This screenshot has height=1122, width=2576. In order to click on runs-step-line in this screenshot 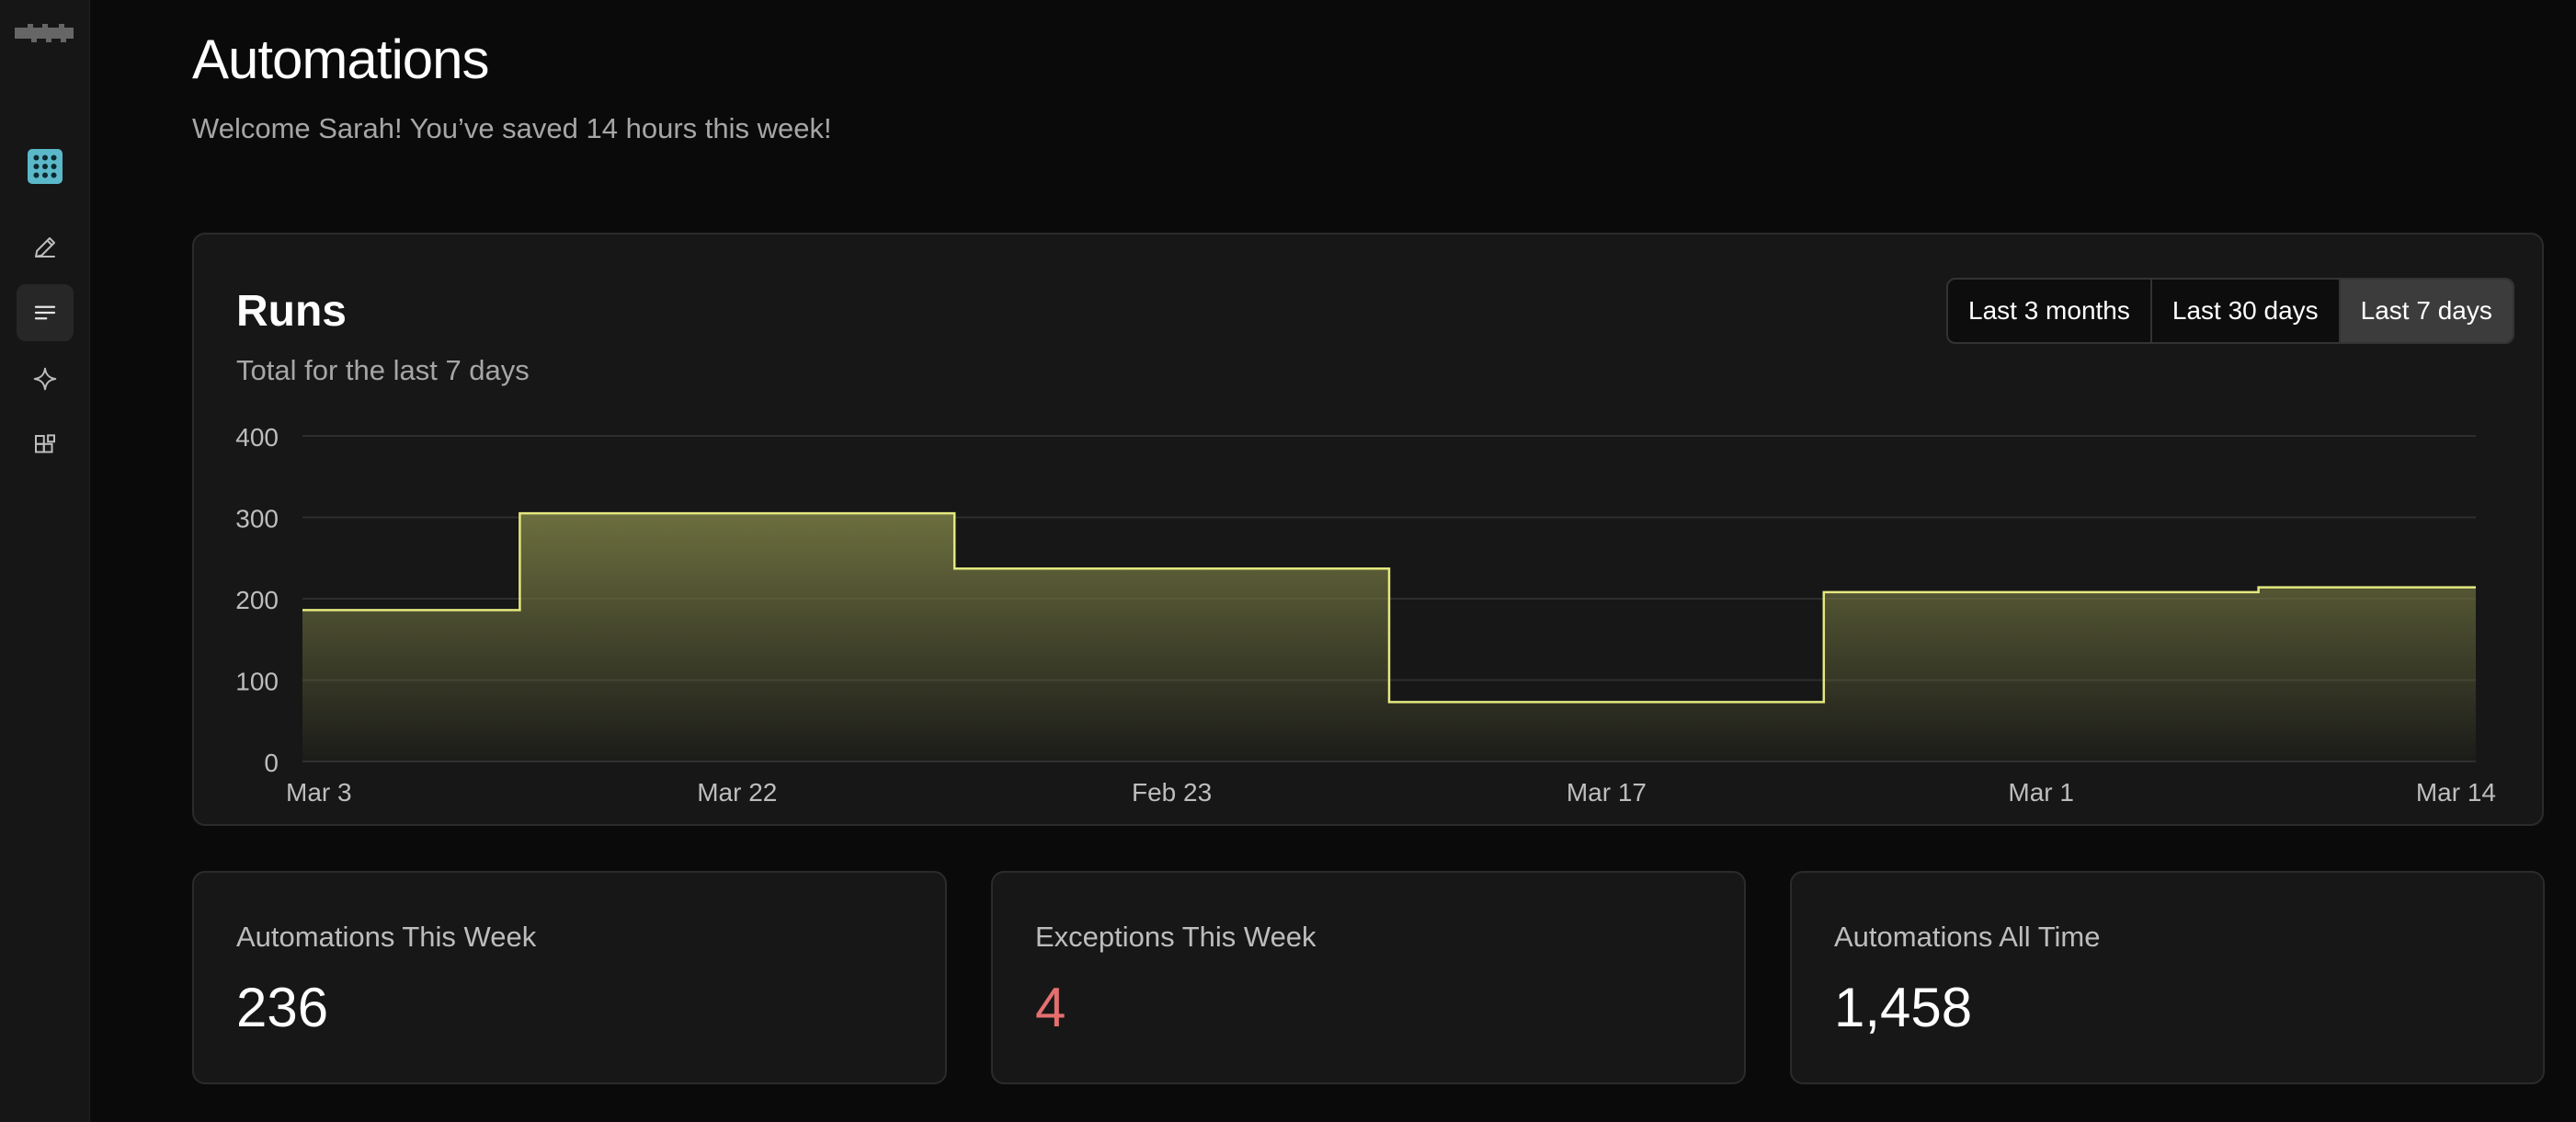, I will do `click(1389, 607)`.